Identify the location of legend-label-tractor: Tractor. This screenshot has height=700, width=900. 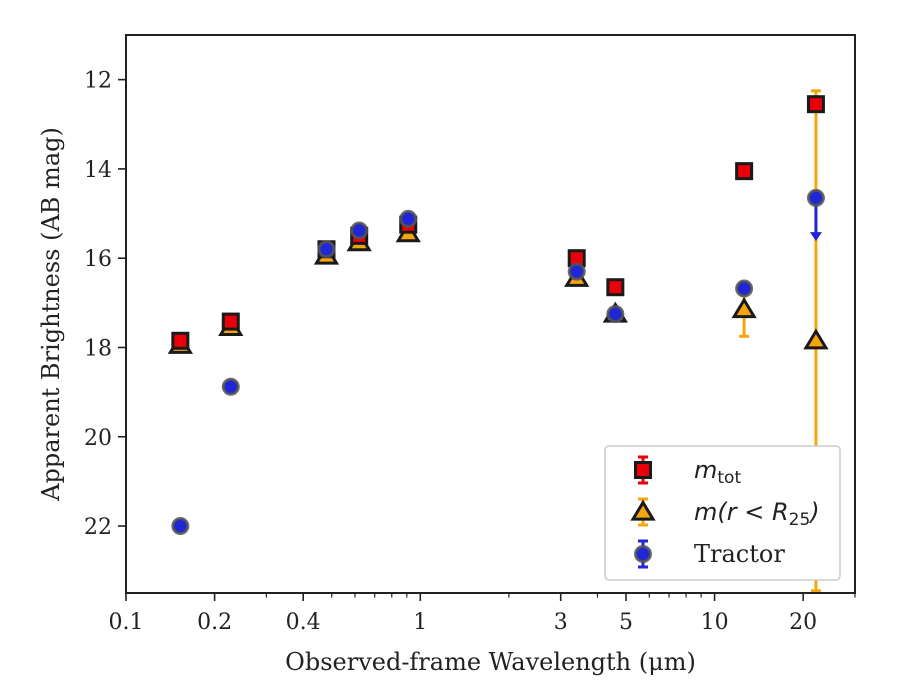
(739, 554).